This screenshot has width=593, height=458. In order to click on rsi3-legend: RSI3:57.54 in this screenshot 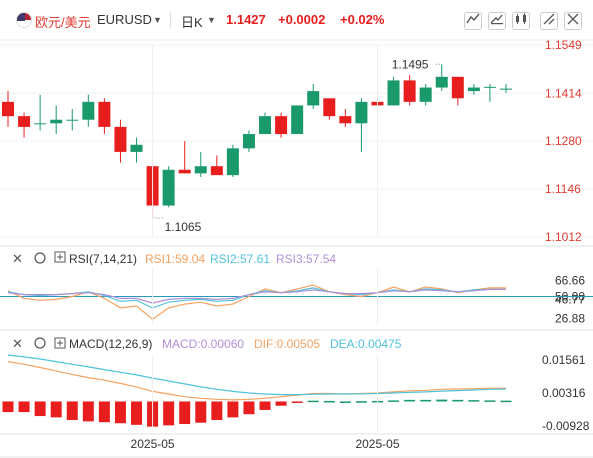, I will do `click(306, 259)`.